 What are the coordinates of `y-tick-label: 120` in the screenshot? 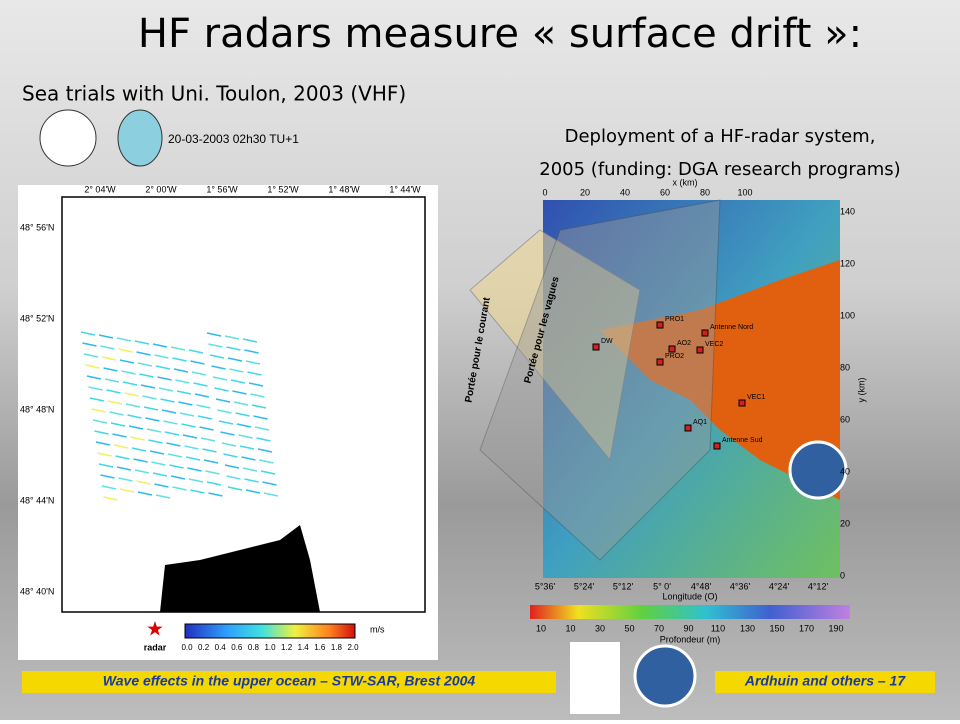 It's located at (847, 263).